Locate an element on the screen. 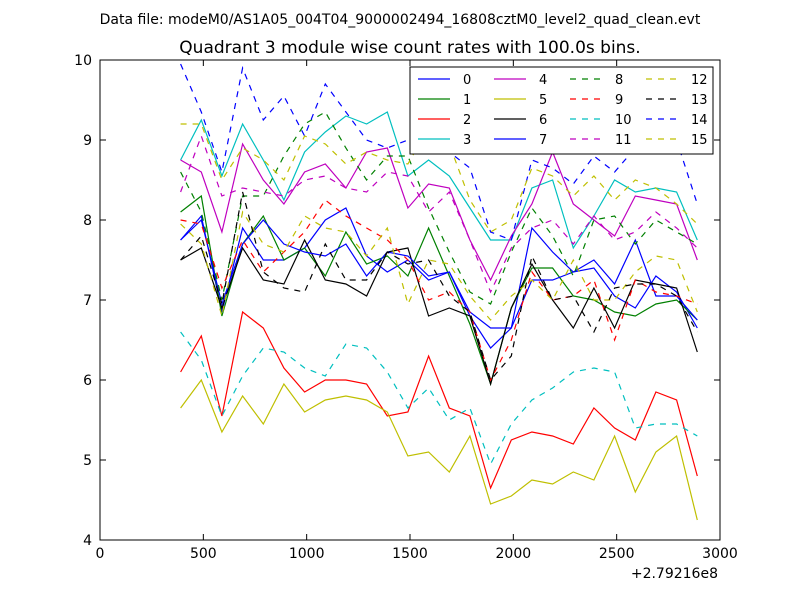 The image size is (800, 600). x-tick-label: 2500 is located at coordinates (617, 554).